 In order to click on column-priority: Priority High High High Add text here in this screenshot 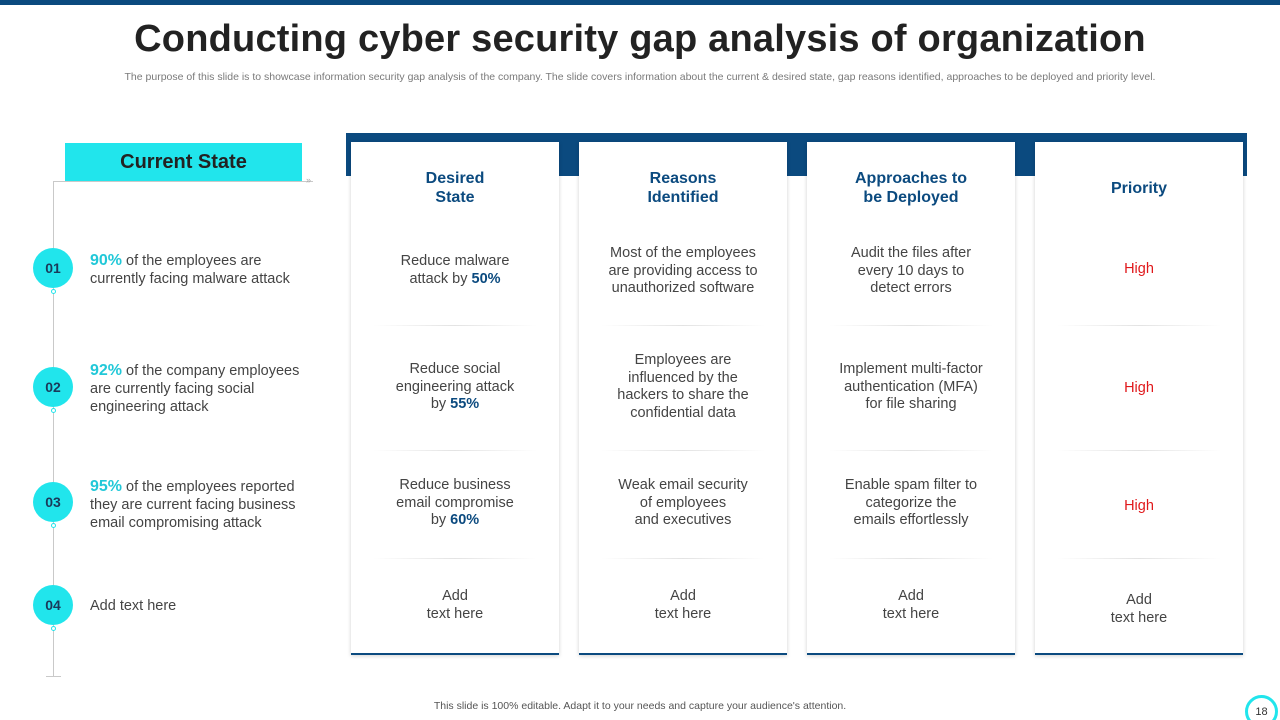, I will do `click(1139, 398)`.